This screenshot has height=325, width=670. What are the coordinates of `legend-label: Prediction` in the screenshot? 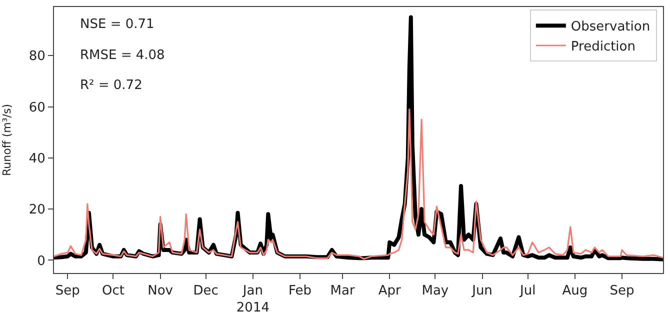 It's located at (603, 47).